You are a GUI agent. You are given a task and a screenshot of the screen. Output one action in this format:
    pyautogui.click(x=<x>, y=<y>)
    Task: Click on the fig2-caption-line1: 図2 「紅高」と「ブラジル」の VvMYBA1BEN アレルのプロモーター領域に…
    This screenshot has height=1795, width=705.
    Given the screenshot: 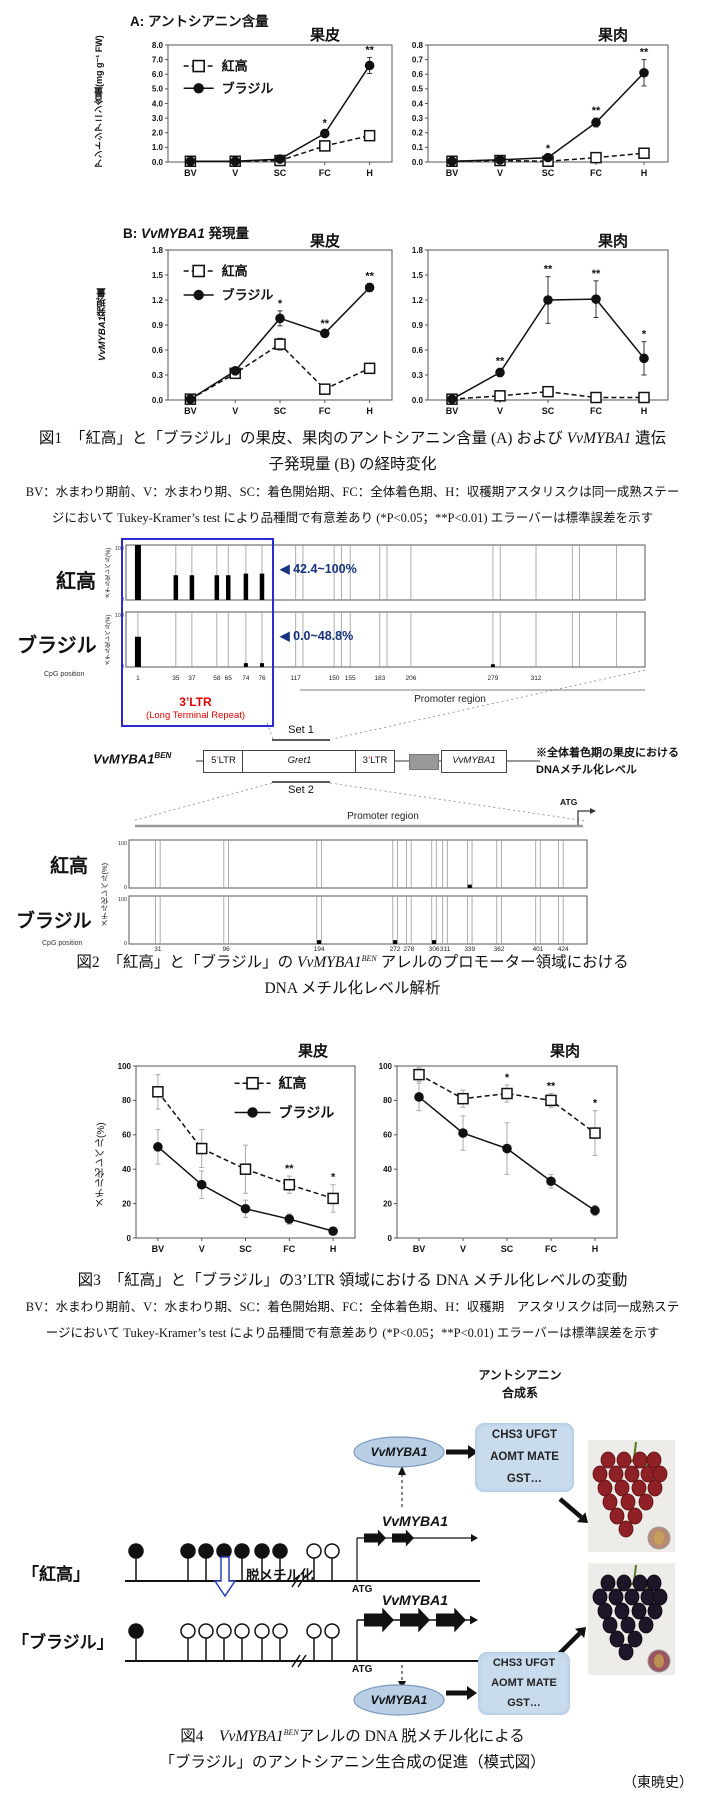 What is the action you would take?
    pyautogui.click(x=352, y=962)
    